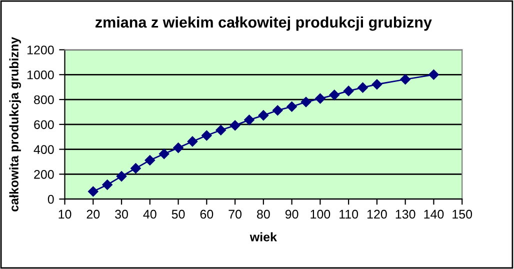  I want to click on x-tick-label: 90, so click(291, 214).